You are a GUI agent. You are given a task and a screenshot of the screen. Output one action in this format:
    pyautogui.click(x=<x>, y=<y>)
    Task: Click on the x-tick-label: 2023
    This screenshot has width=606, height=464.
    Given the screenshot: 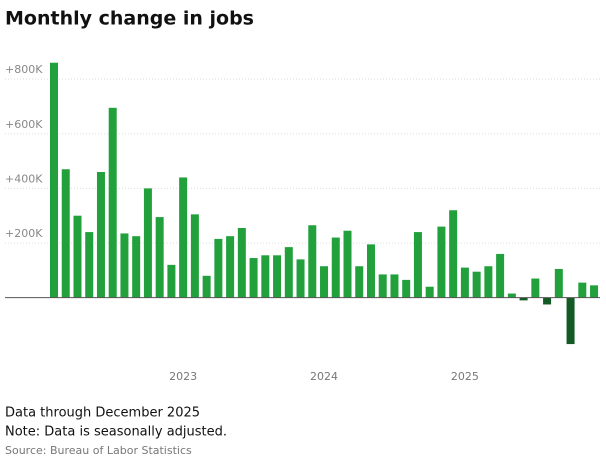 What is the action you would take?
    pyautogui.click(x=183, y=376)
    